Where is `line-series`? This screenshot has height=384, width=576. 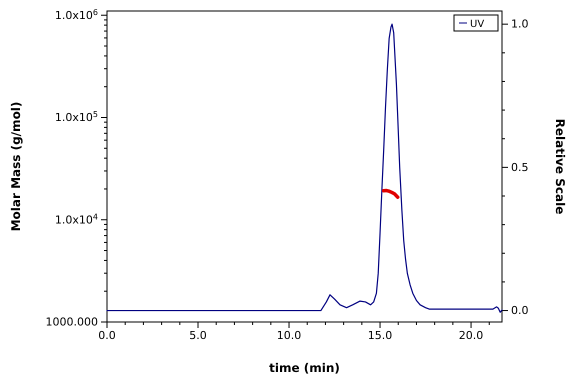 line-series is located at coordinates (391, 193).